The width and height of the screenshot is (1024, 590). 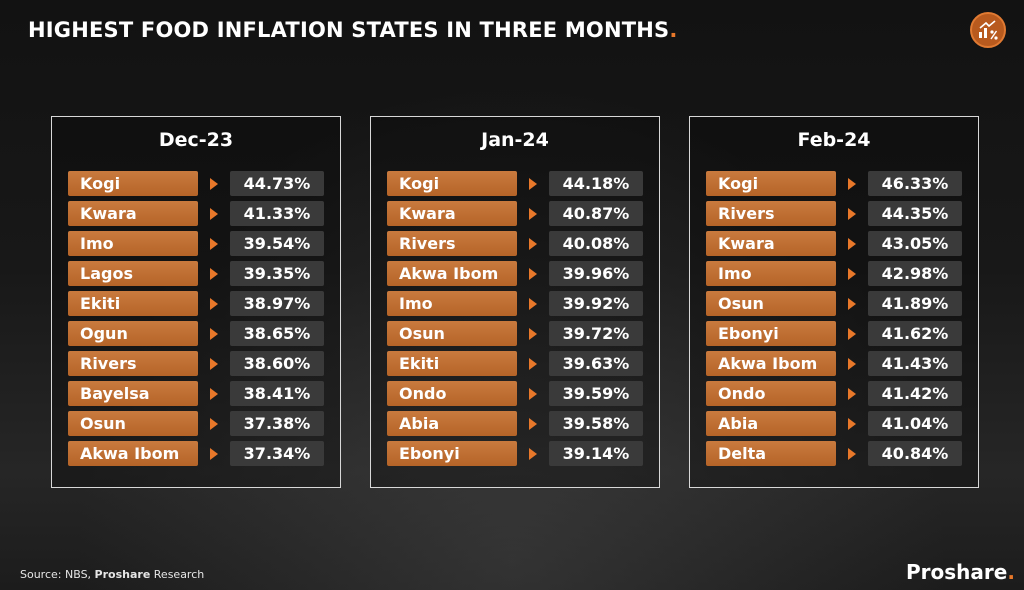 I want to click on ranking-row: Osun 41.89%, so click(x=836, y=303).